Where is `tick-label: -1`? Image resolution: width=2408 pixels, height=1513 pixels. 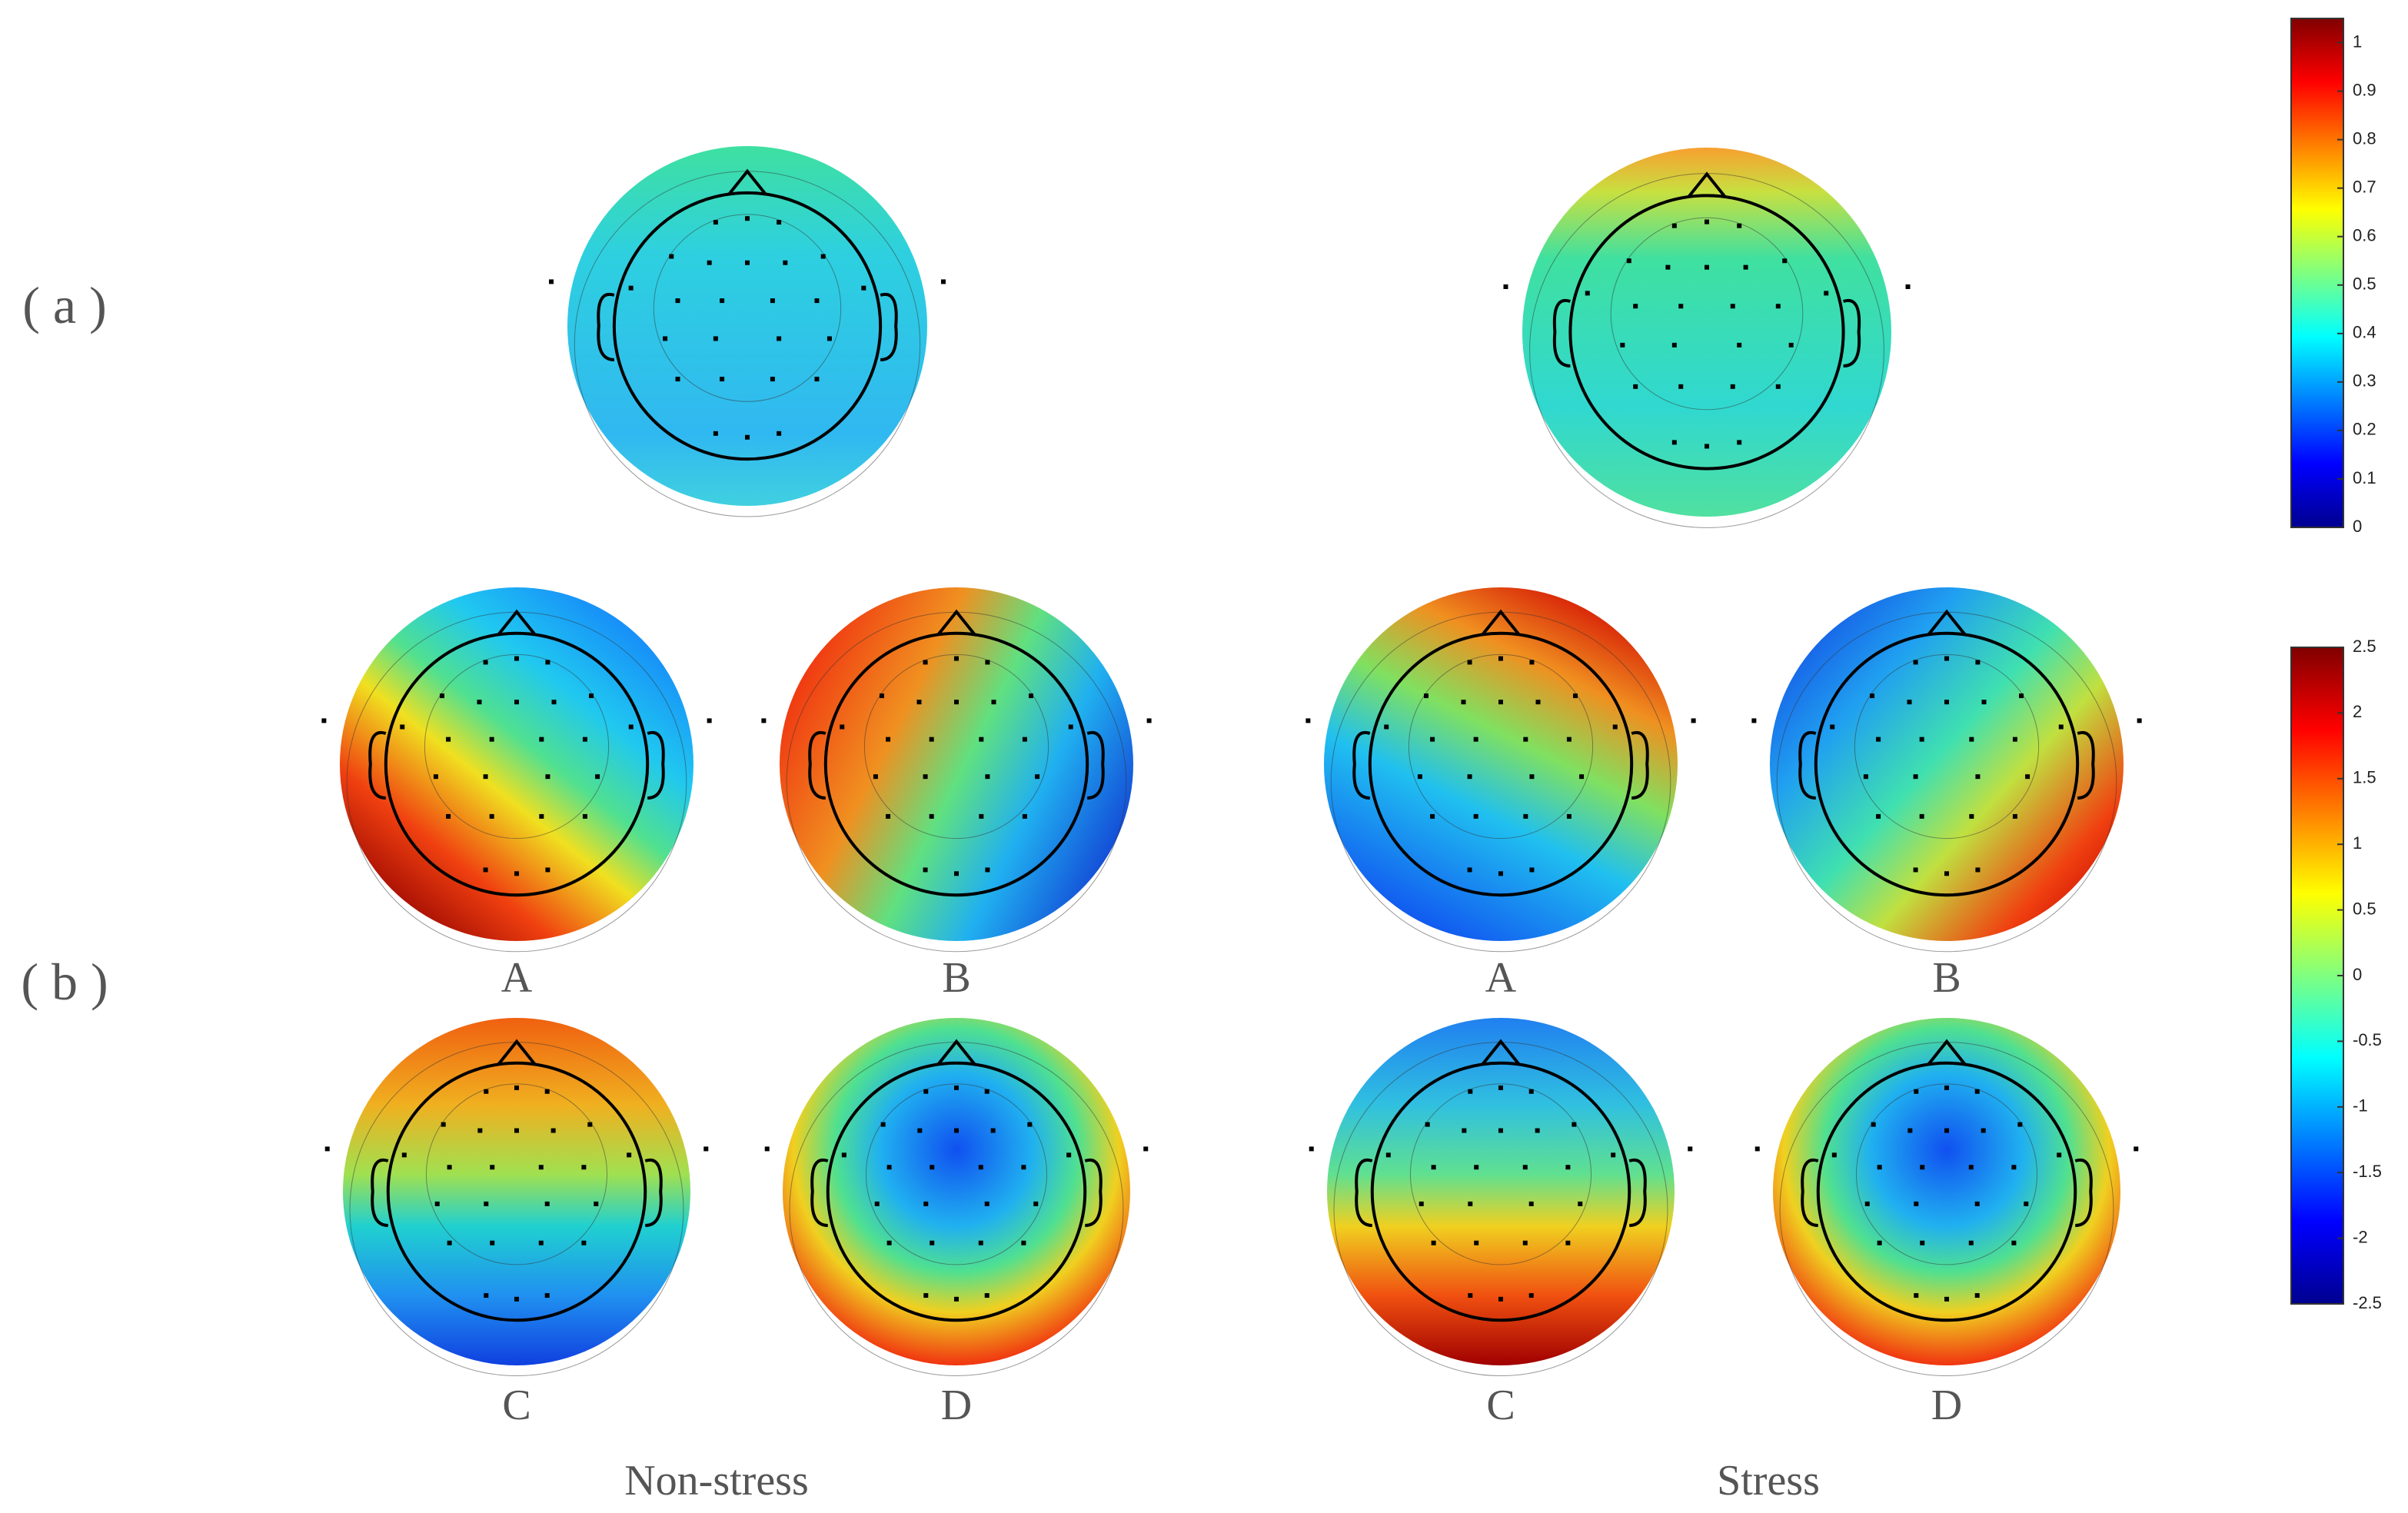
tick-label: -1 is located at coordinates (2360, 1106).